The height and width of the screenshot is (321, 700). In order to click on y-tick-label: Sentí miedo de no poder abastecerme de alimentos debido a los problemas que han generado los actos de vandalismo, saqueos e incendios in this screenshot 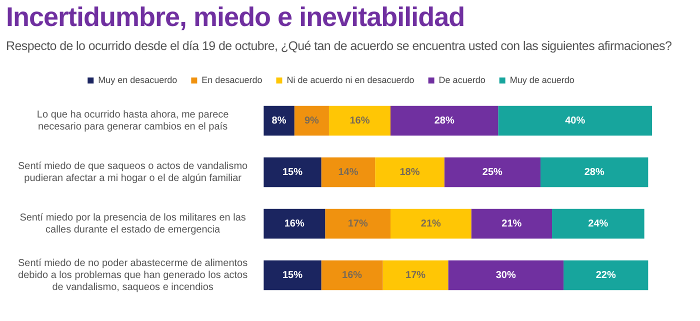, I will do `click(133, 275)`.